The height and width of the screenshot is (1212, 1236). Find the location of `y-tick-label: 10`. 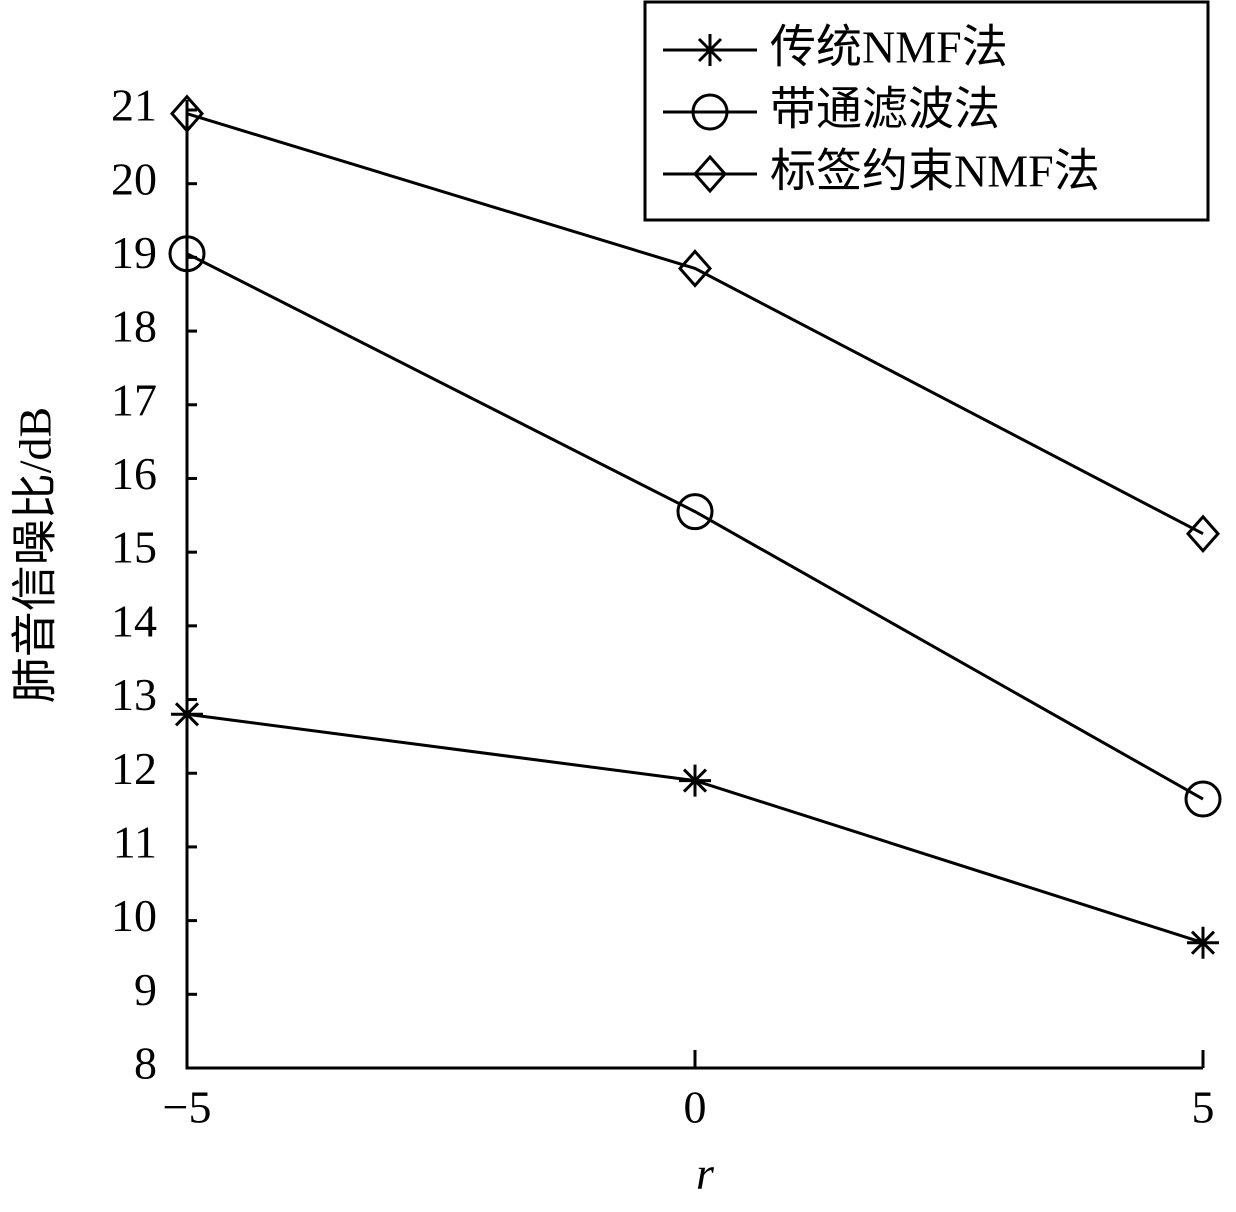

y-tick-label: 10 is located at coordinates (134, 915).